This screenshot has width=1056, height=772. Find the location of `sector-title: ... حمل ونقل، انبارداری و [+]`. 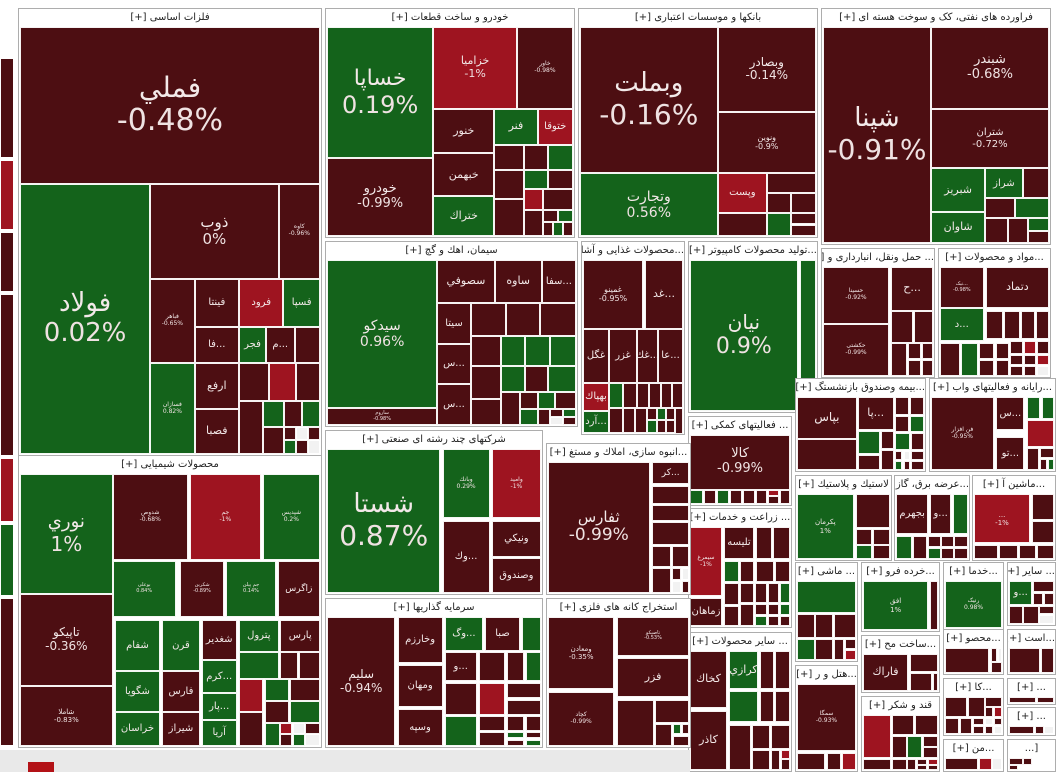

sector-title: ... حمل ونقل، انبارداری و [+] is located at coordinates (878, 257).